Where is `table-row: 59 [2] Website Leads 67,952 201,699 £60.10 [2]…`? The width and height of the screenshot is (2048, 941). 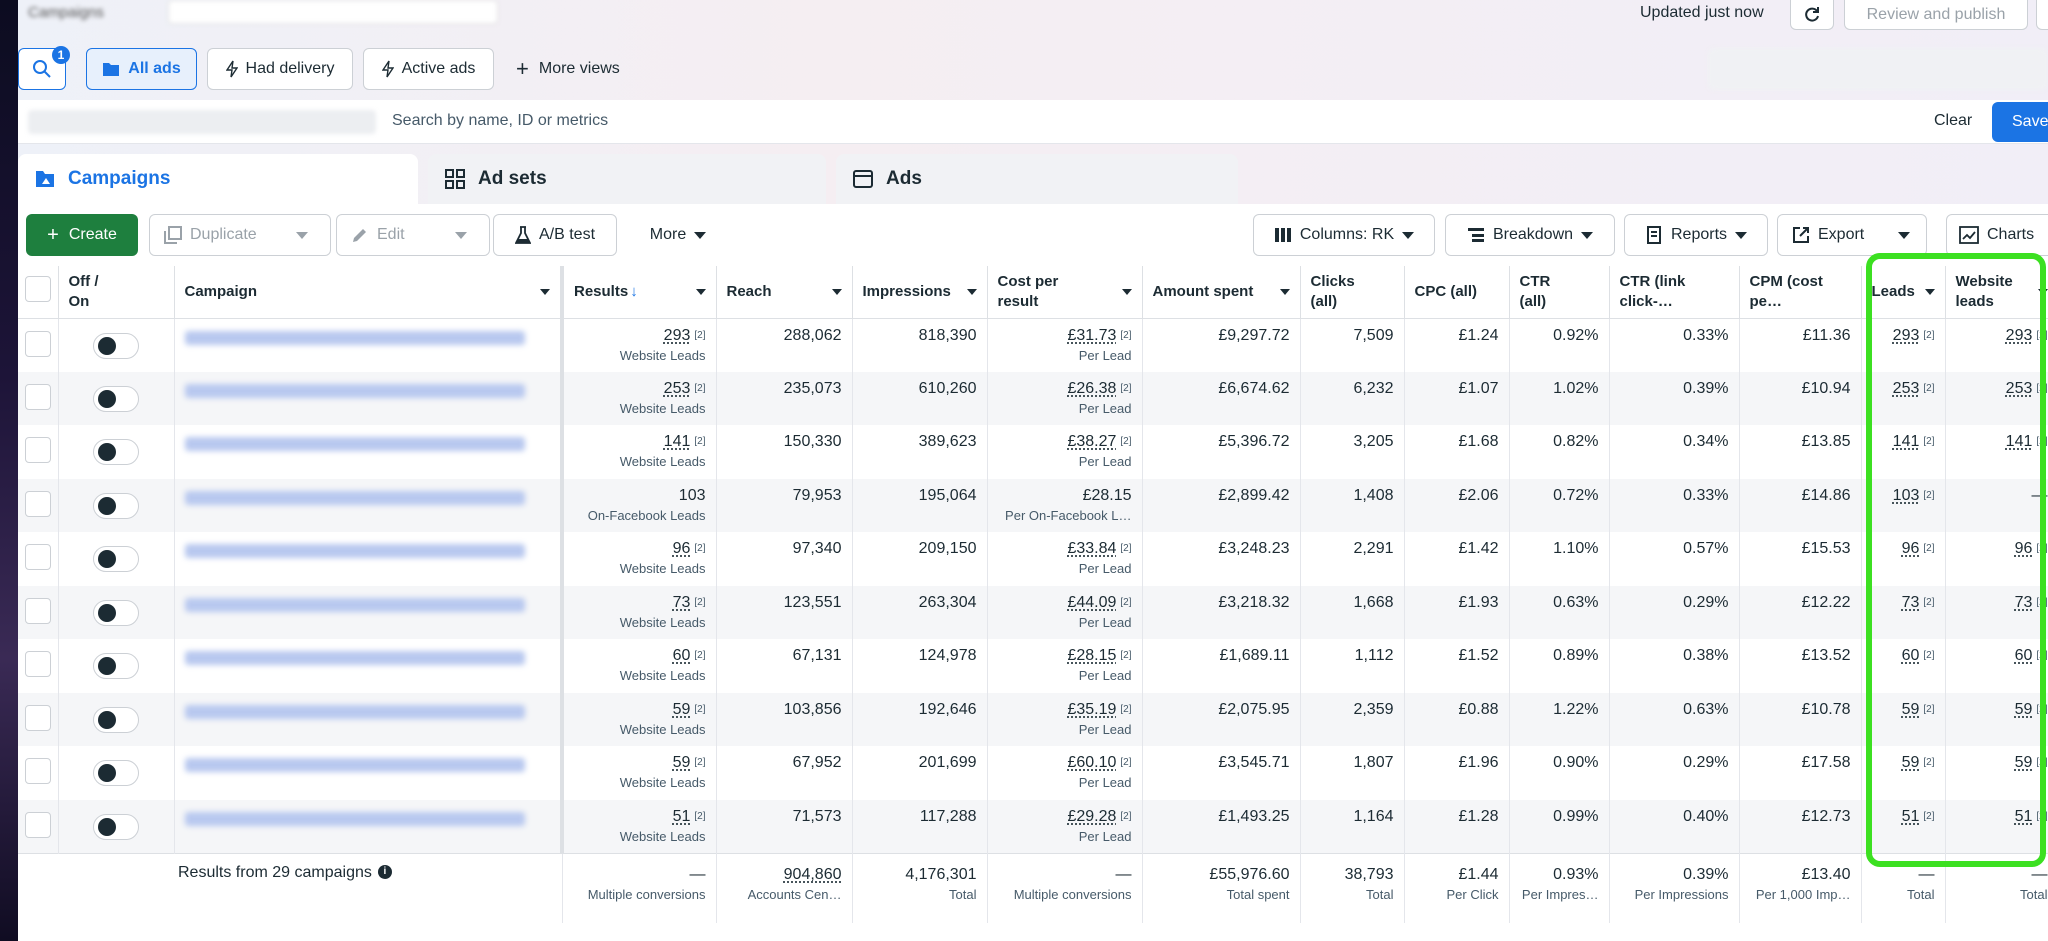
table-row: 59 [2] Website Leads 67,952 201,699 £60.10 [2]… is located at coordinates (1033, 773).